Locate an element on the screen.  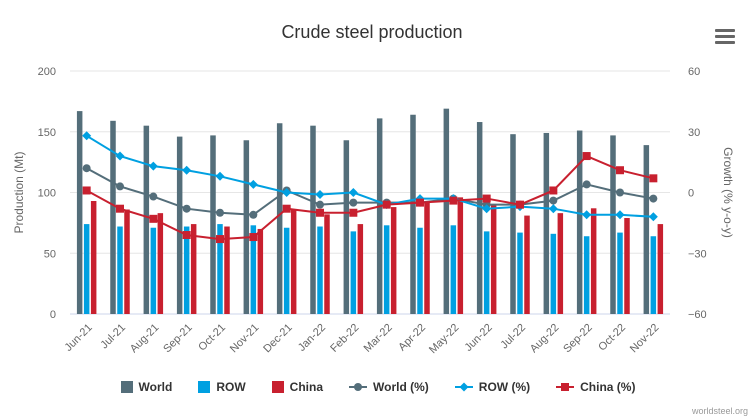
legend-label: World (%) is located at coordinates (401, 387).